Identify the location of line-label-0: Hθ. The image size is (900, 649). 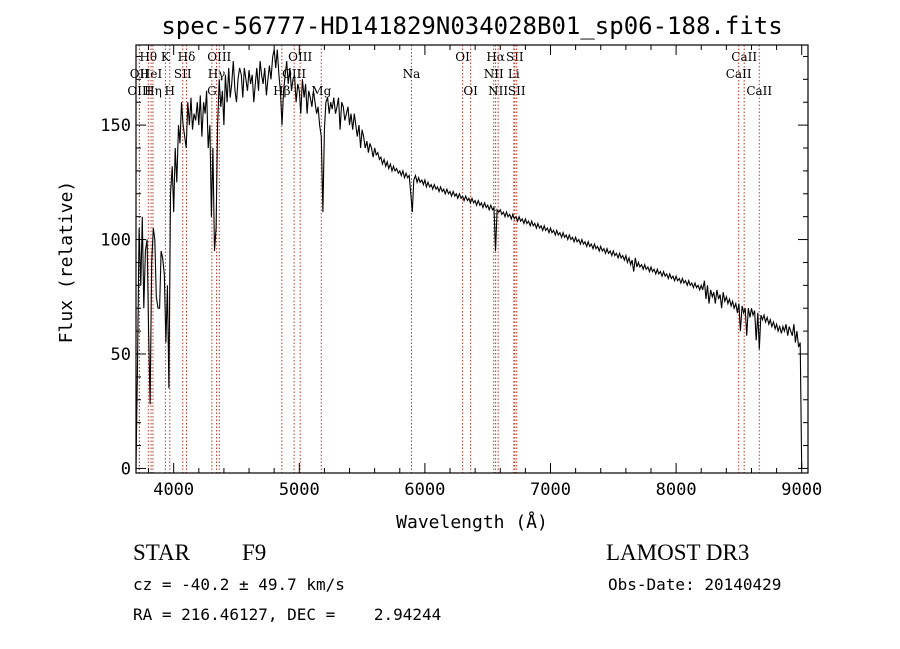
(148, 57).